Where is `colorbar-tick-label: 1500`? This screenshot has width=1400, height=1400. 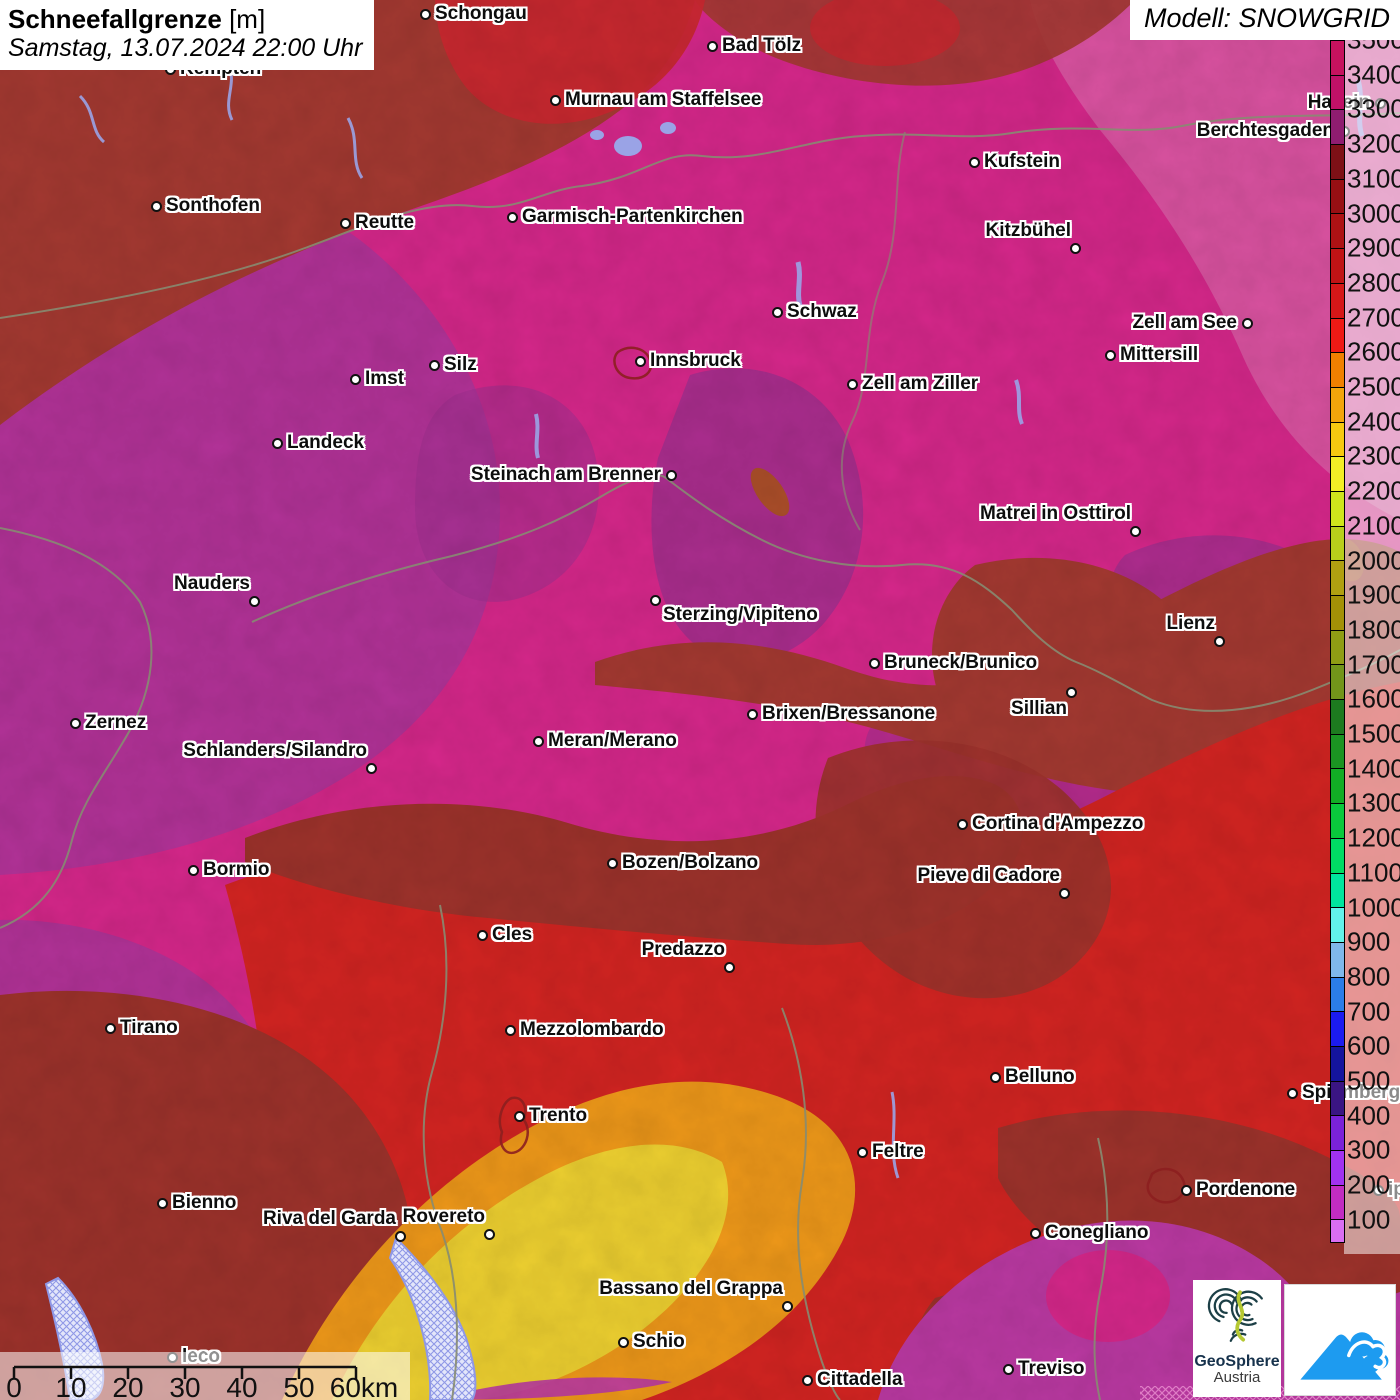
colorbar-tick-label: 1500 is located at coordinates (1373, 733).